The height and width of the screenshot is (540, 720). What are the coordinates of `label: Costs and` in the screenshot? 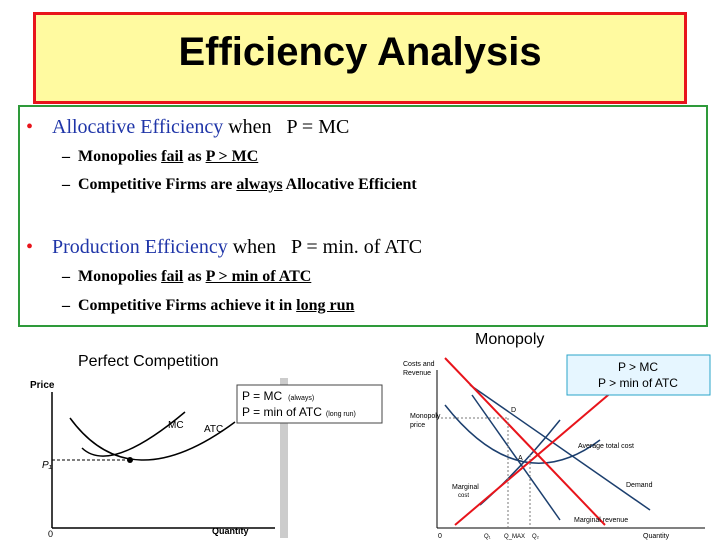 It's located at (419, 364).